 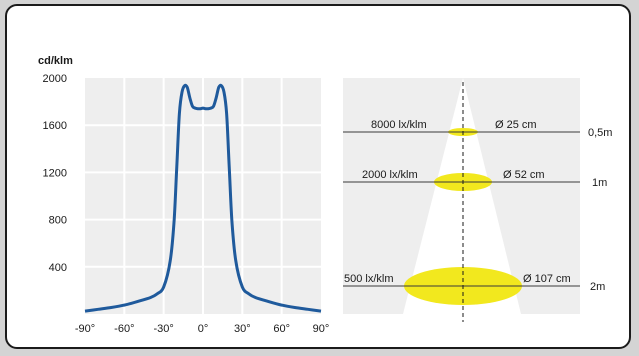 I want to click on y-tick-label: 2000, so click(x=55, y=79).